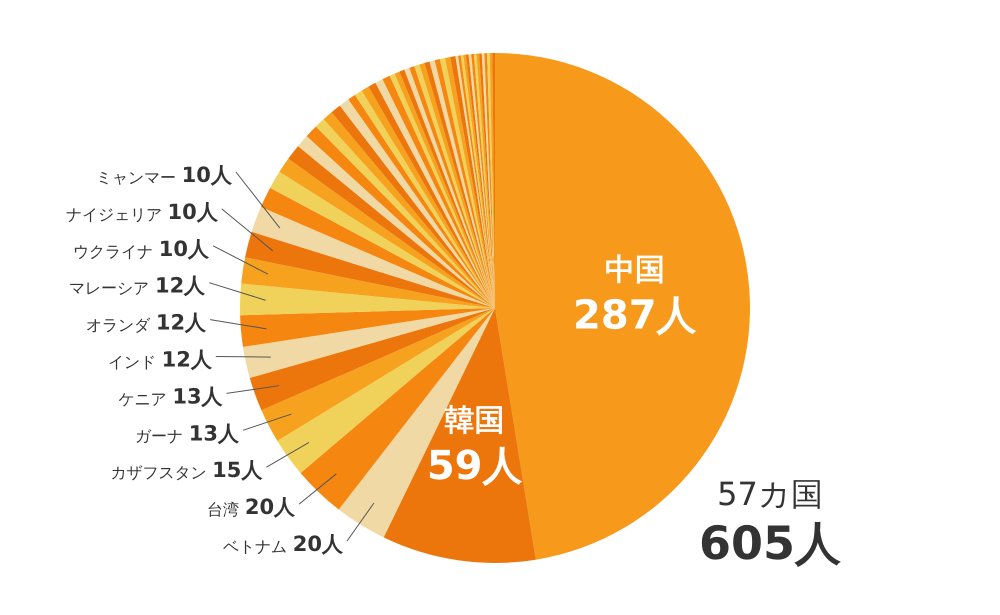  Describe the element at coordinates (119, 325) in the screenshot. I see `slice-label: オランダ` at that location.